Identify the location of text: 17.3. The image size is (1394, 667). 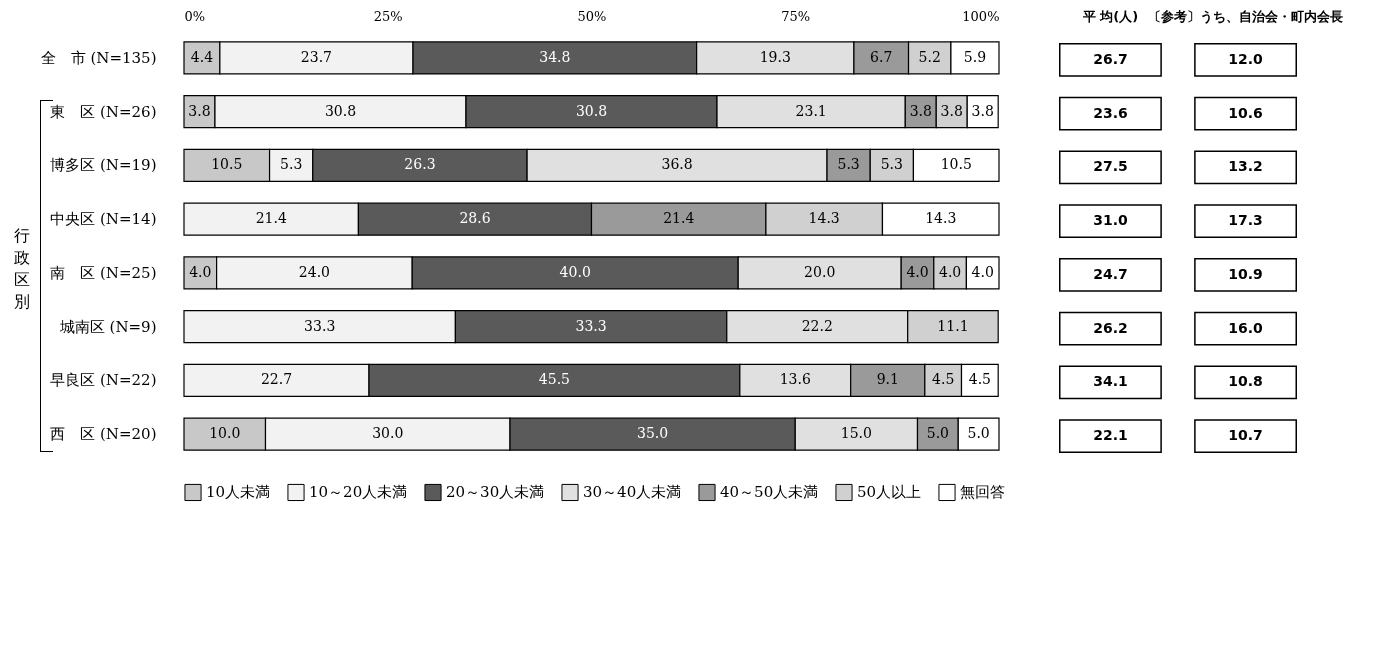
(1245, 220).